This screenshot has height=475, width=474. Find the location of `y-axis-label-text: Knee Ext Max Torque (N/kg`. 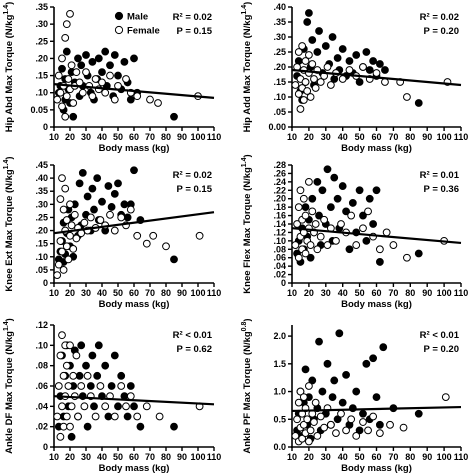

y-axis-label-text: Knee Ext Max Torque (N/kg is located at coordinates (9, 230).